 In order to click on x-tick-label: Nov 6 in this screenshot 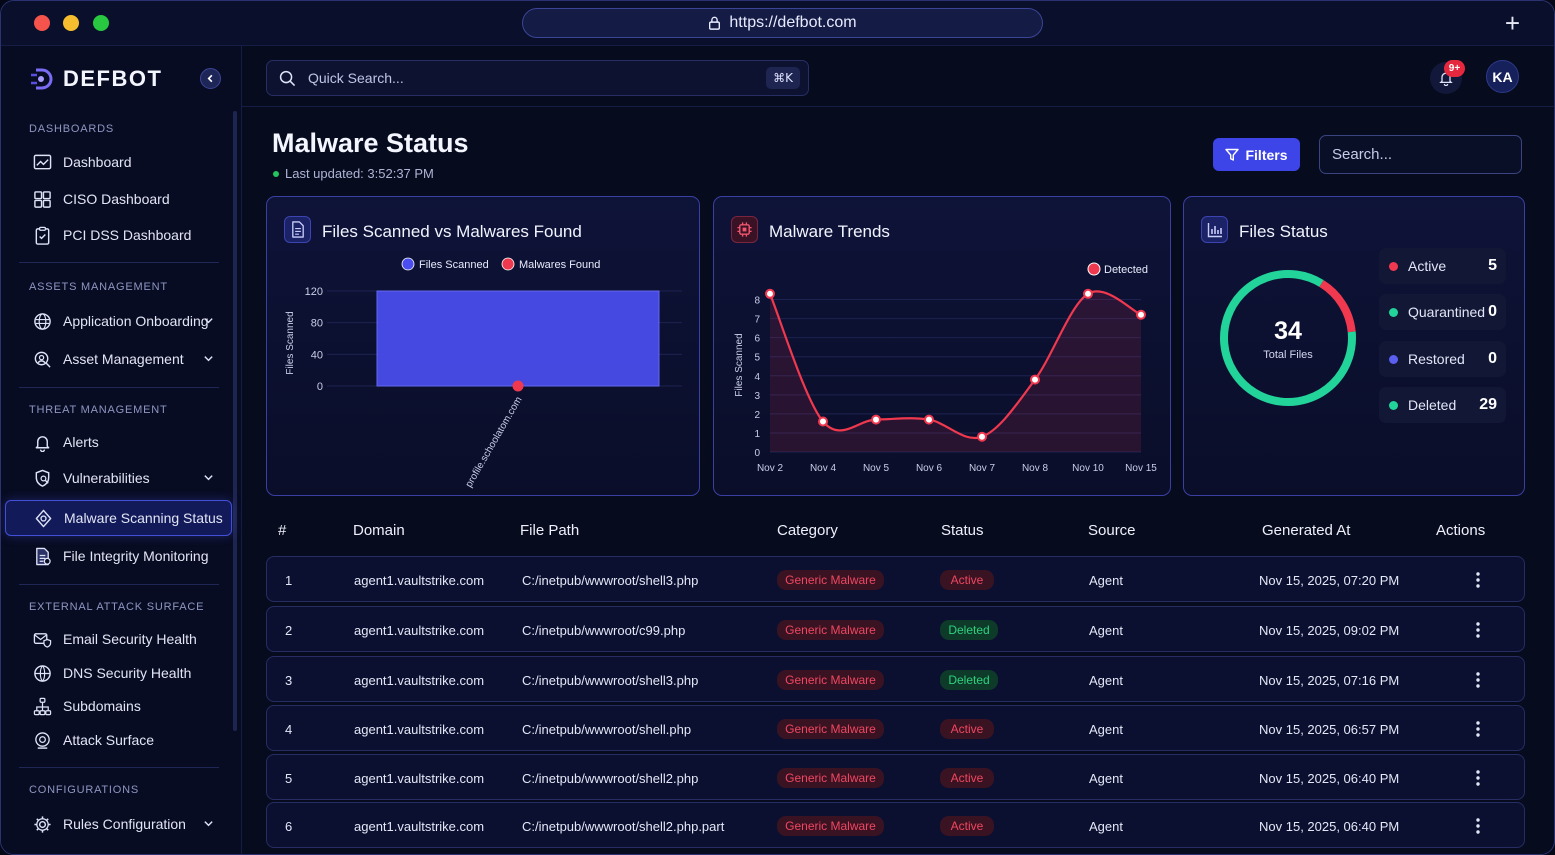, I will do `click(929, 468)`.